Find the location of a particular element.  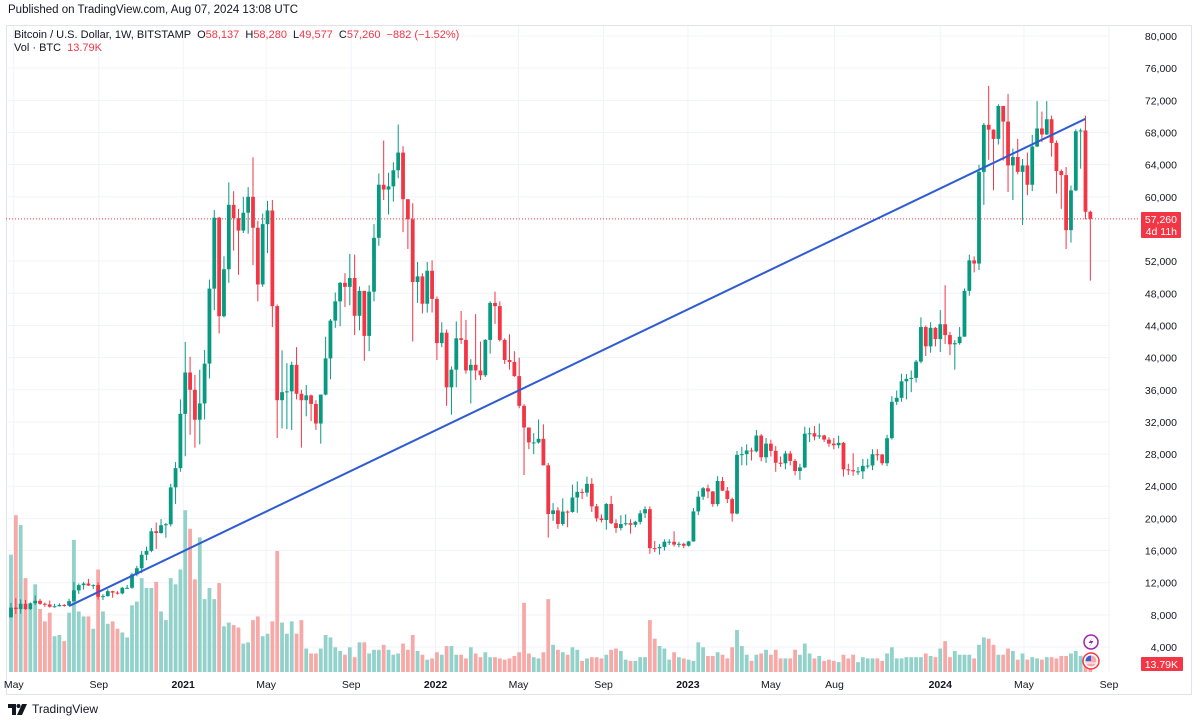

us-flag-icon is located at coordinates (1091, 661).